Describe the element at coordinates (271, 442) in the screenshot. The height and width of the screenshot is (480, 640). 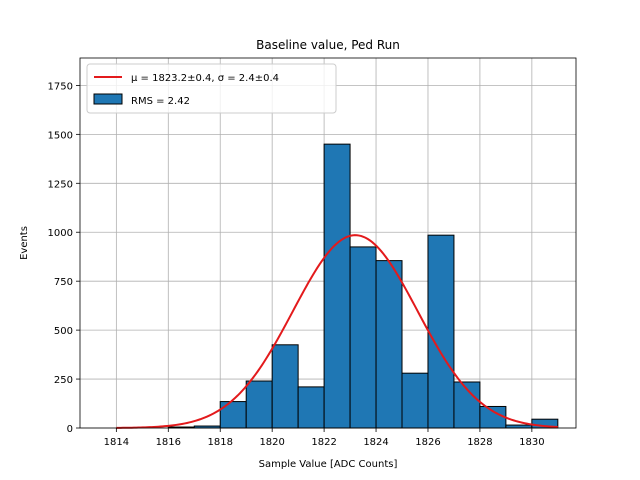
I see `x-tick-label: 1820` at that location.